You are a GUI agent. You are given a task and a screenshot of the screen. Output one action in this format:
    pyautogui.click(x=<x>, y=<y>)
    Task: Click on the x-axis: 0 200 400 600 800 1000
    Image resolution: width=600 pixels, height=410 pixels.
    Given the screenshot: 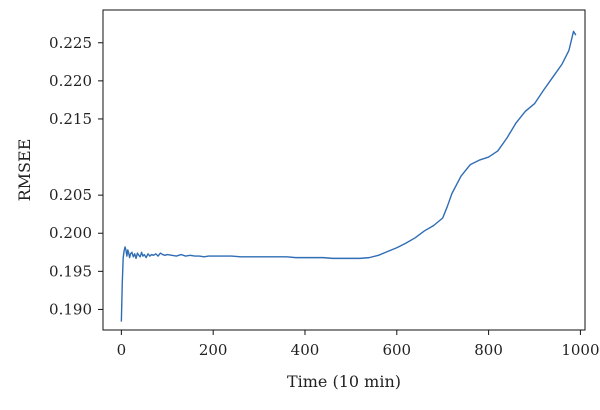 What is the action you would take?
    pyautogui.click(x=358, y=344)
    